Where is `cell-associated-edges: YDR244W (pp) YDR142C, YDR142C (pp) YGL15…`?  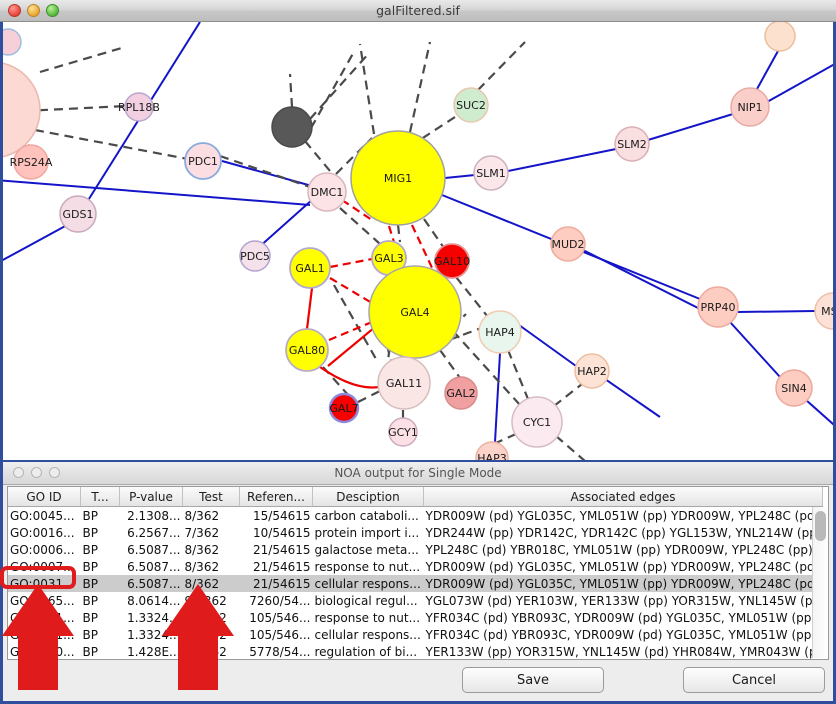 cell-associated-edges: YDR244W (pp) YDR142C, YDR142C (pp) YGL15… is located at coordinates (624, 532).